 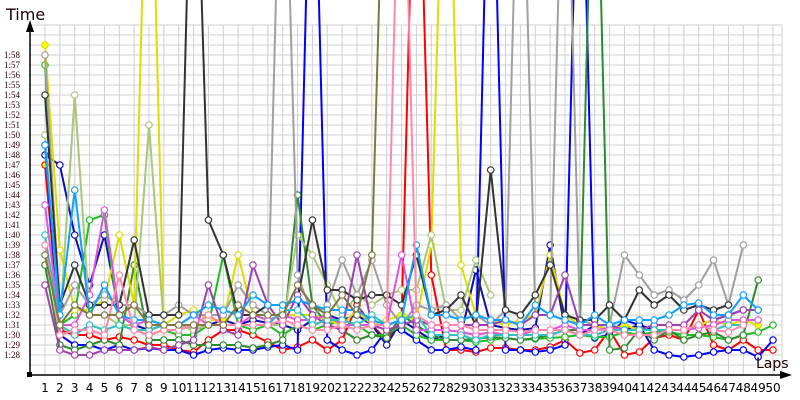 What do you see at coordinates (12, 295) in the screenshot?
I see `y-tick-label: 1:34` at bounding box center [12, 295].